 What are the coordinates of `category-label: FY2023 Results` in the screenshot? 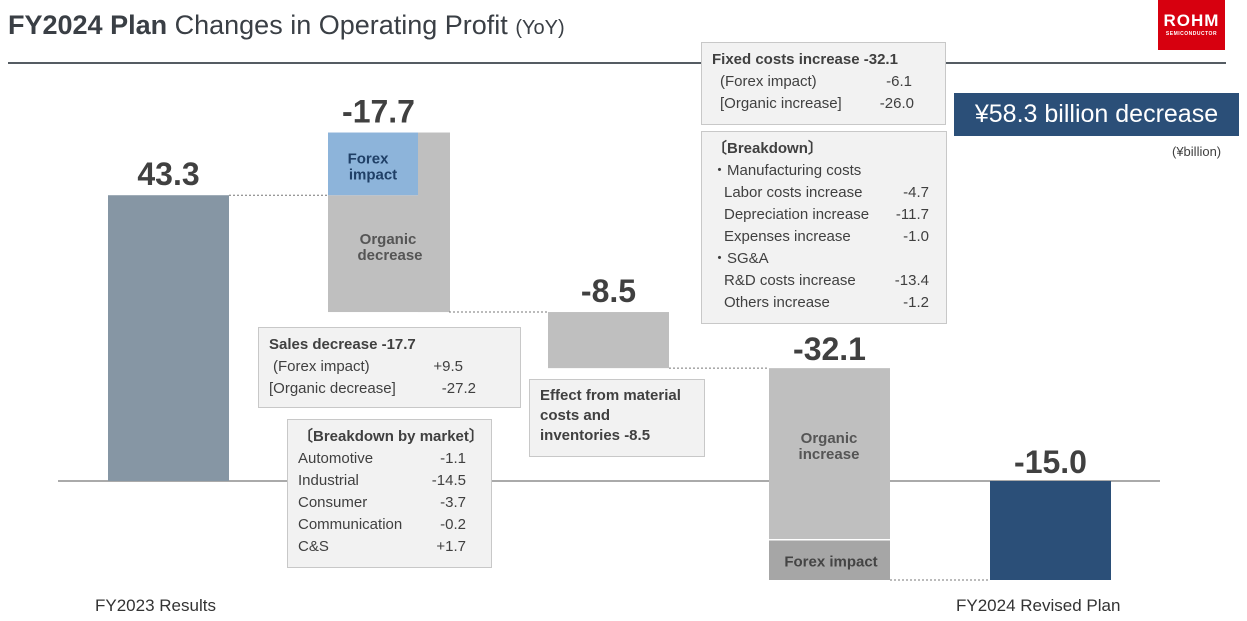 It's located at (155, 605).